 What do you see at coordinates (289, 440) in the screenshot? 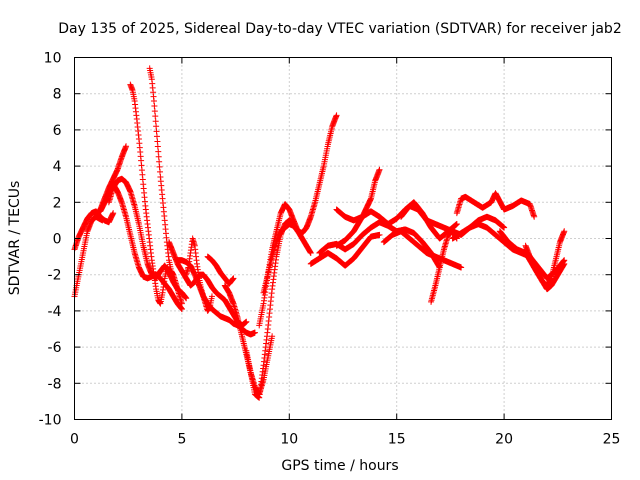
I see `x-tick-label: 10` at bounding box center [289, 440].